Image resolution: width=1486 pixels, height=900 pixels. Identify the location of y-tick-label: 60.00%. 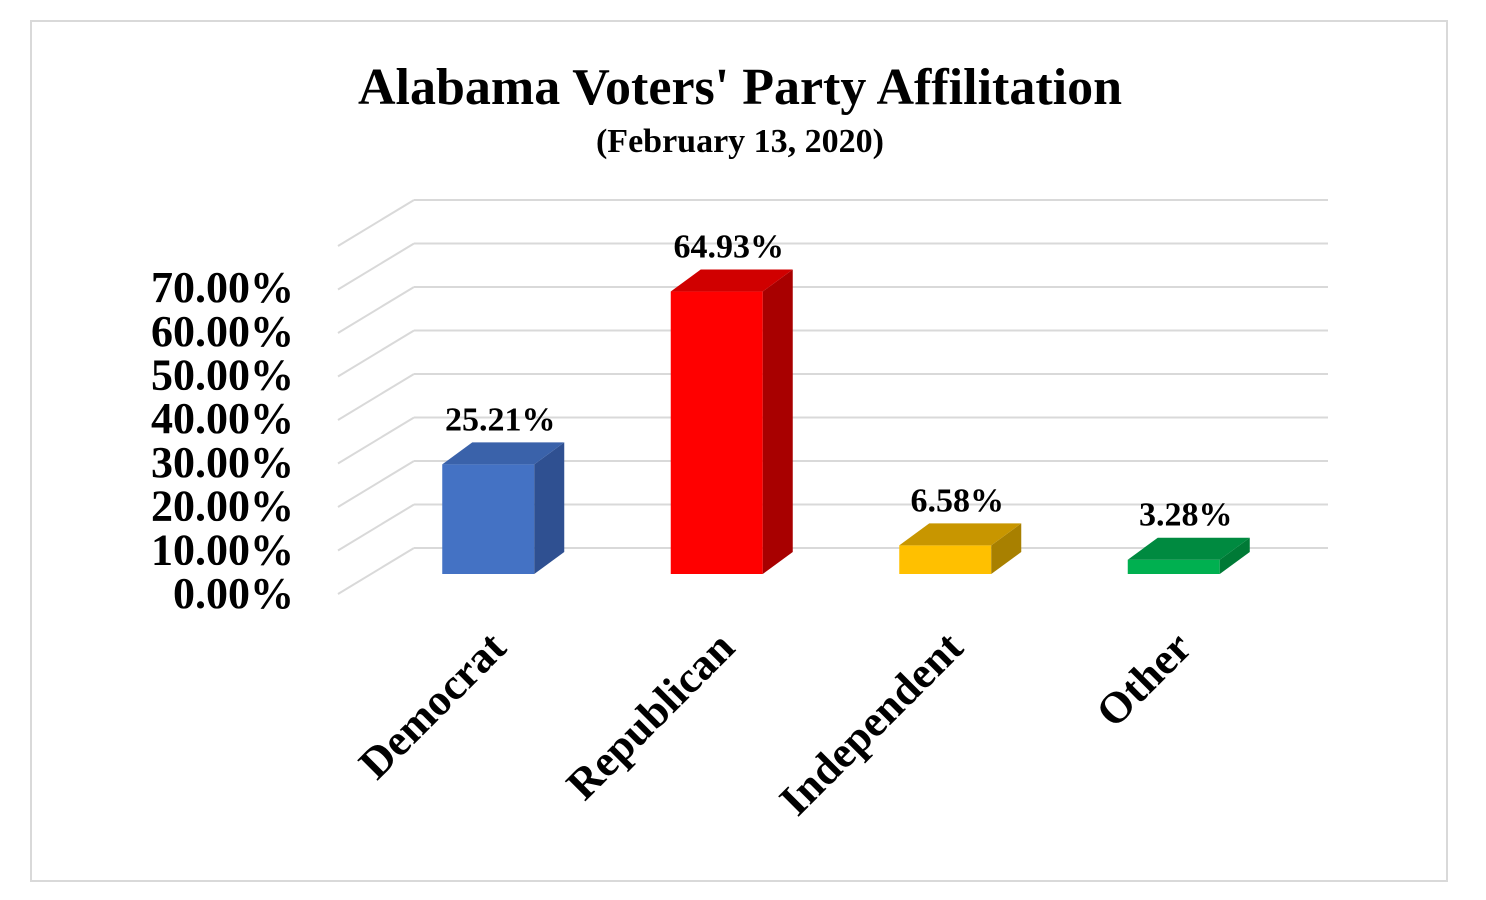
(222, 331).